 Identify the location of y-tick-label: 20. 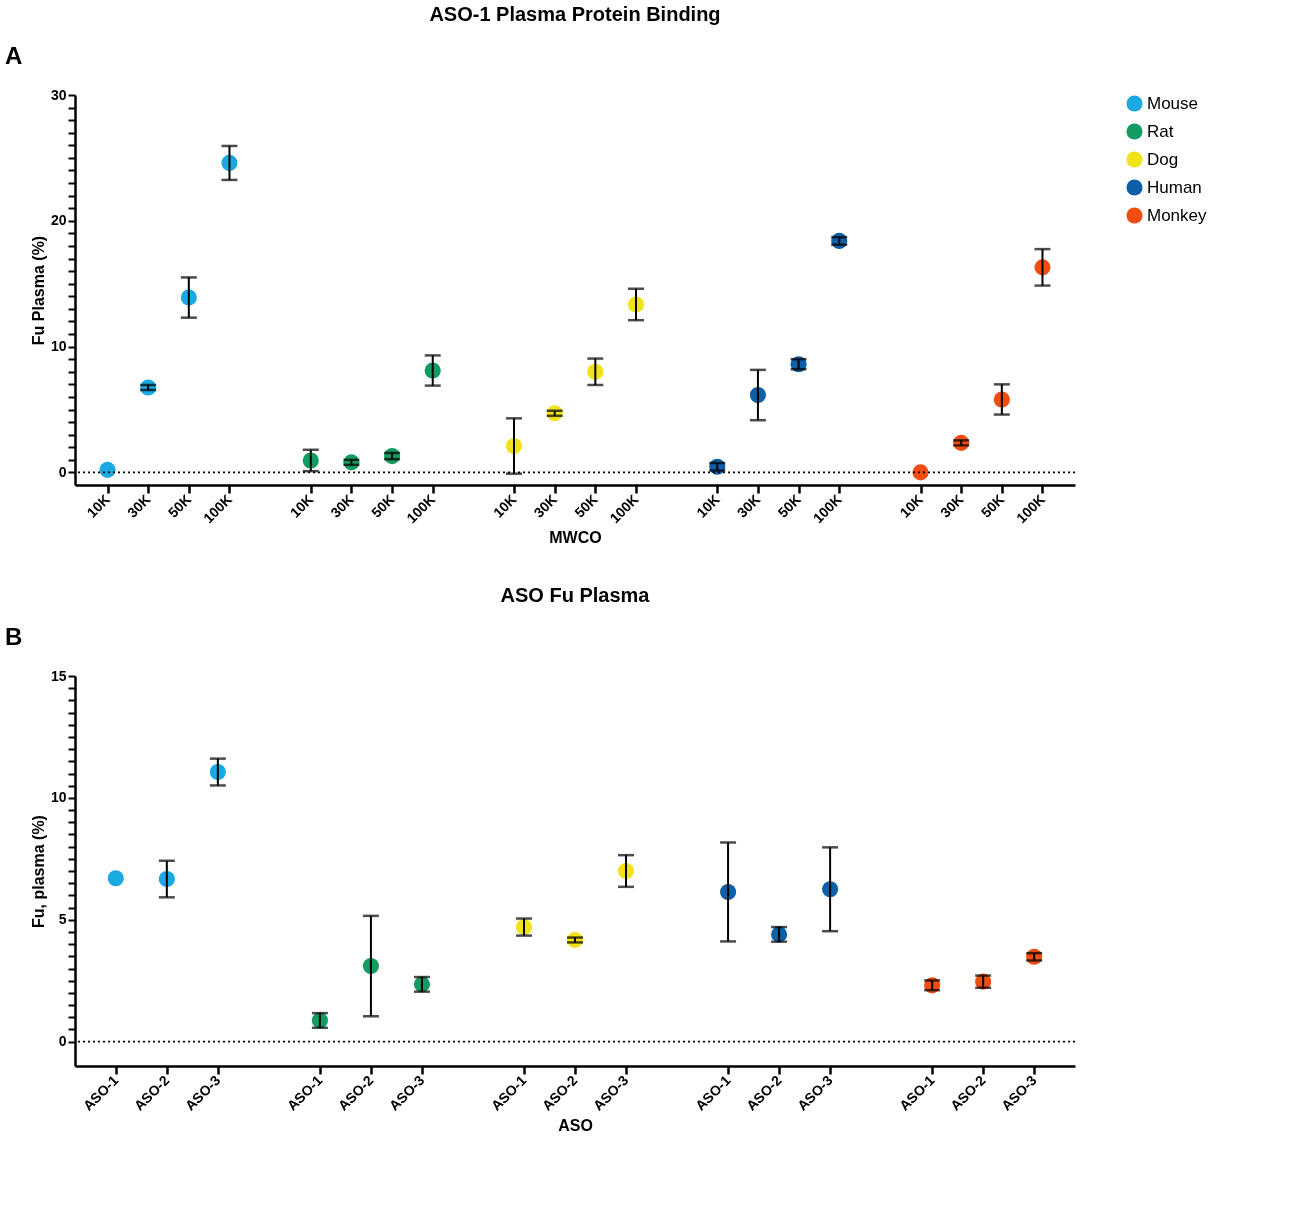
(58, 220).